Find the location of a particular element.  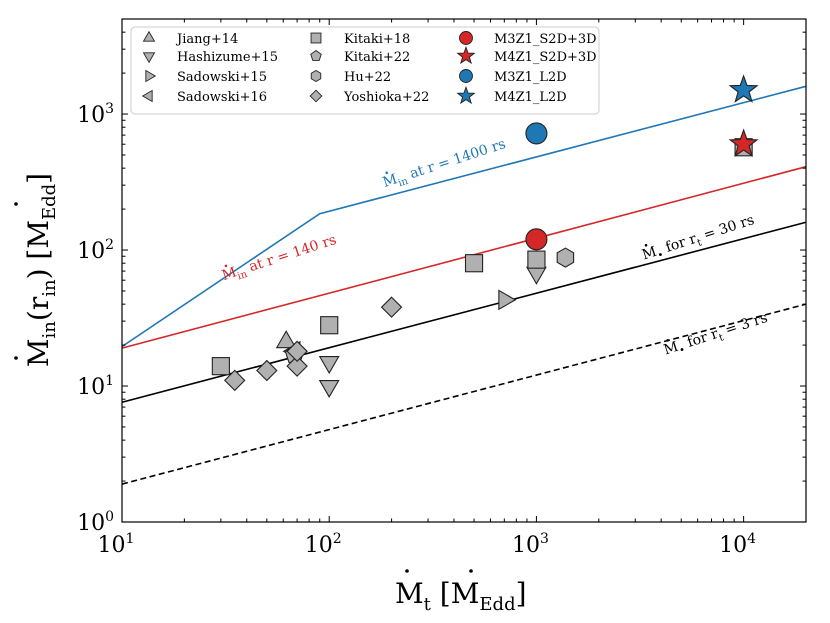

legend-label-sadowski-15: Sadowski+15 is located at coordinates (222, 77).